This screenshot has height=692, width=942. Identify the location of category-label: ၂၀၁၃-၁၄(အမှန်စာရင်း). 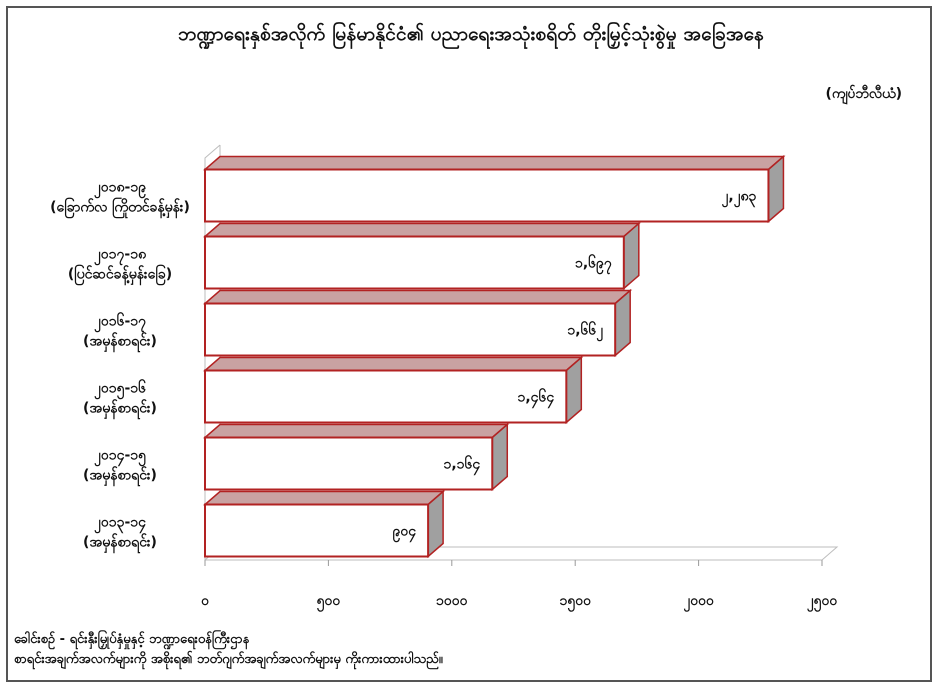
(120, 534).